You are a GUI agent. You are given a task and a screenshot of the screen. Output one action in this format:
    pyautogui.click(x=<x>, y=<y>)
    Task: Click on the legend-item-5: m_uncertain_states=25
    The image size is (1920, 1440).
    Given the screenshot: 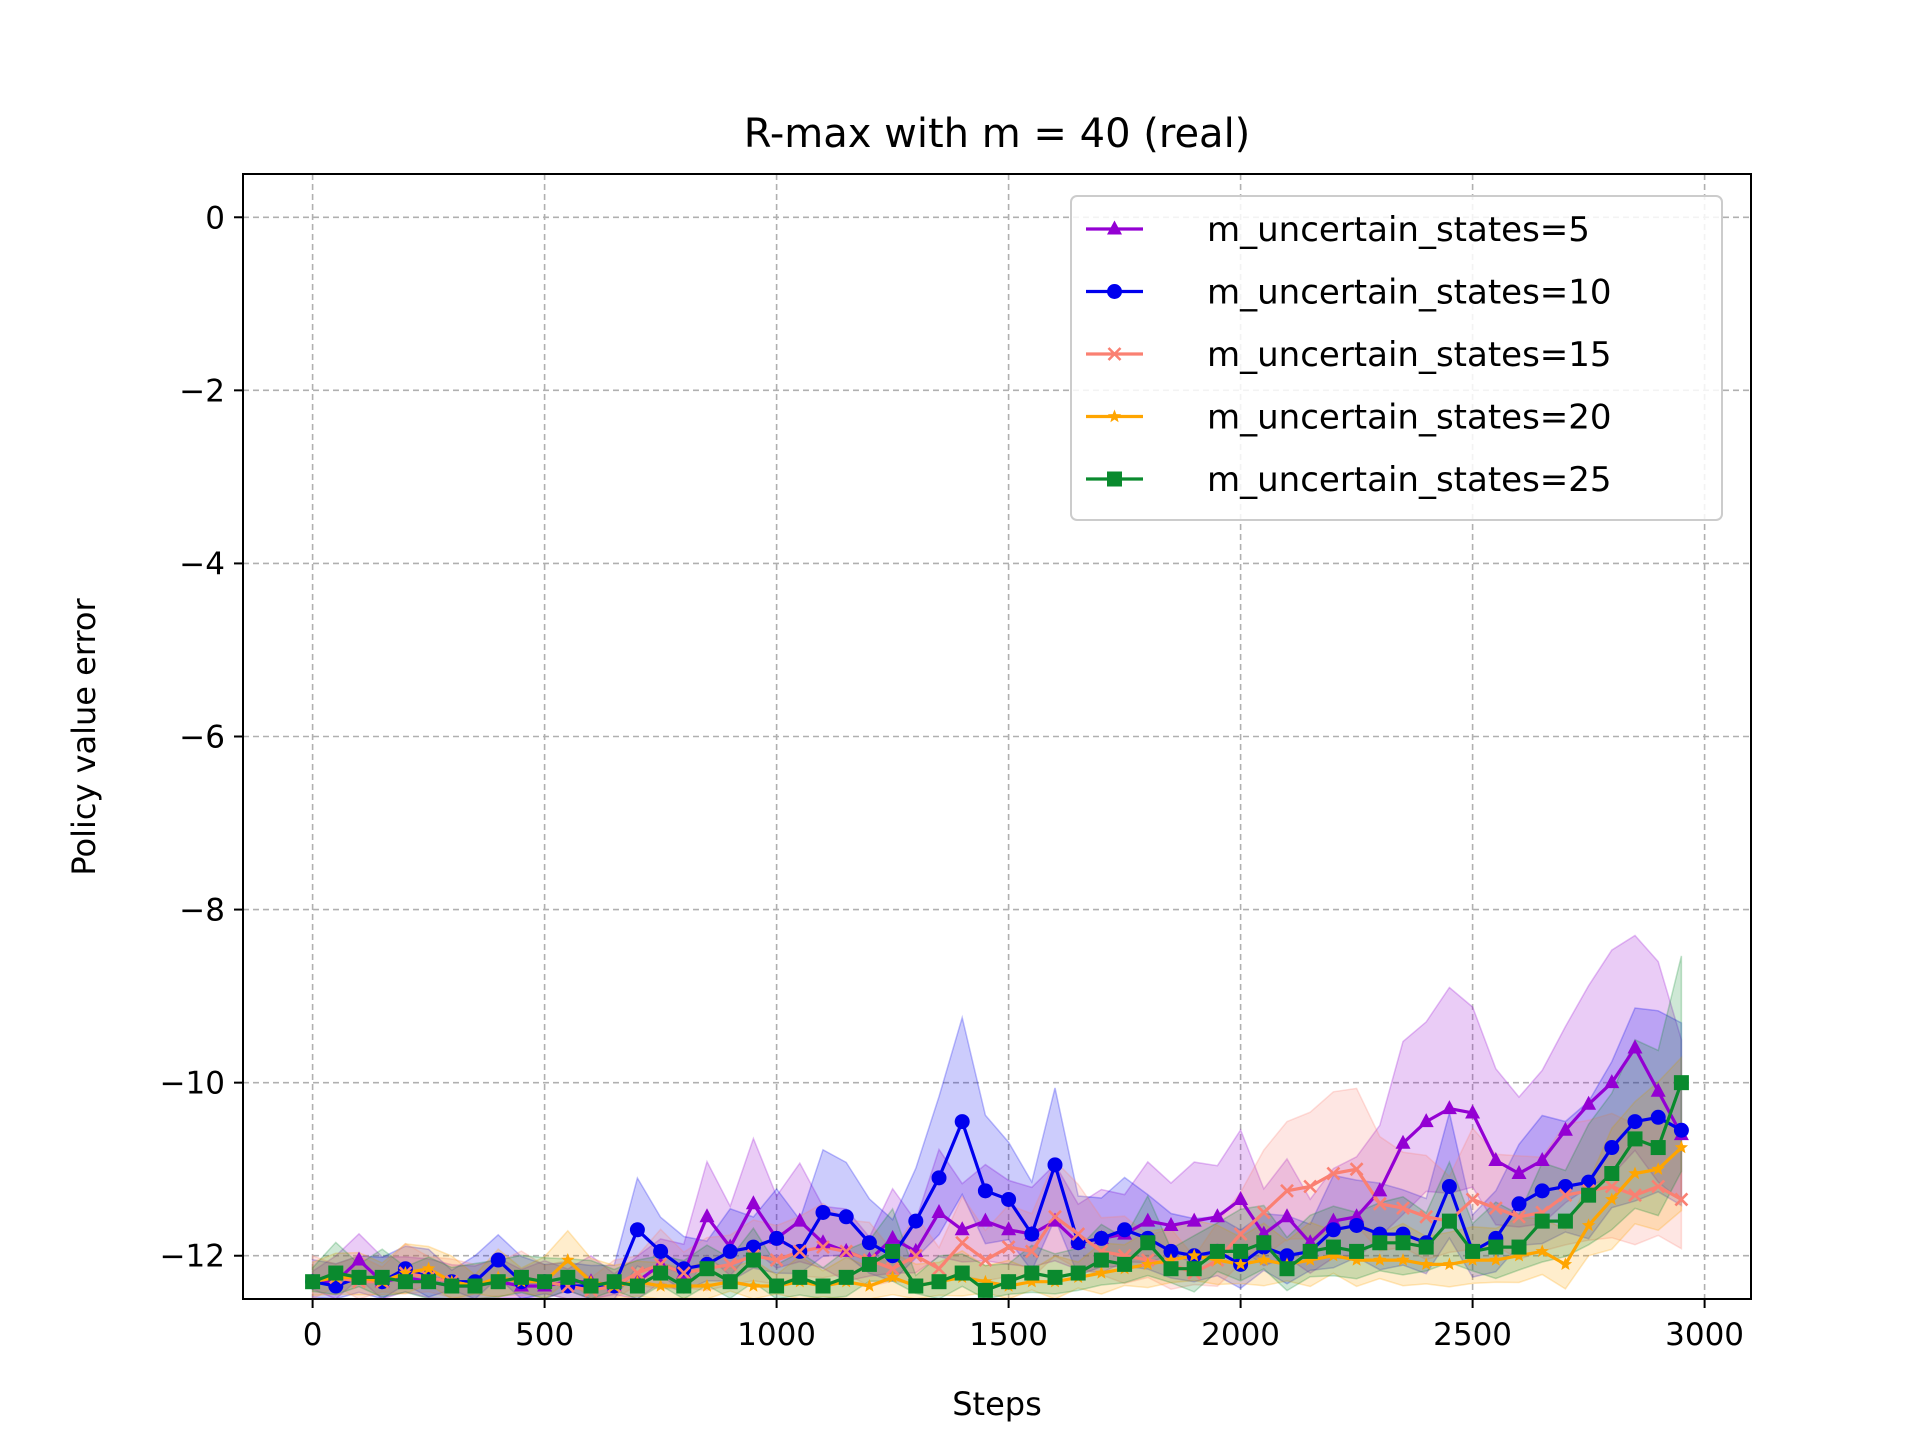 What is the action you would take?
    pyautogui.click(x=1349, y=480)
    